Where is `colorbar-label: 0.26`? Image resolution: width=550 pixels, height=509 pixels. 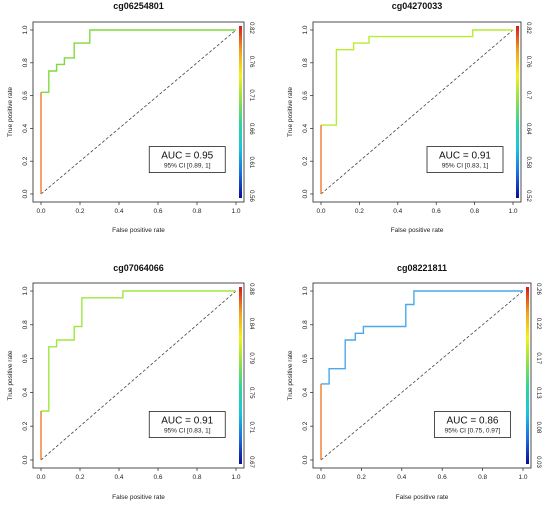
colorbar-label: 0.26 is located at coordinates (538, 289).